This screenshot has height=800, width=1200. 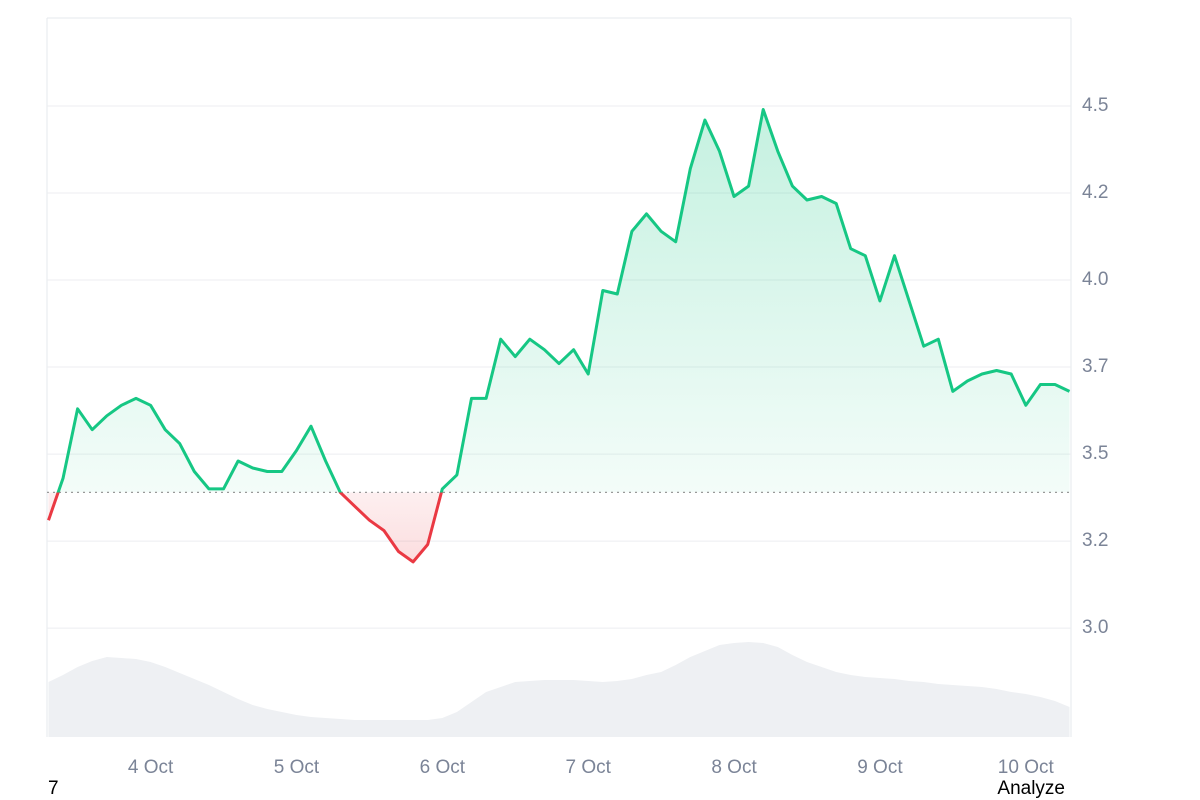 I want to click on y-tick-label: 4.0, so click(x=1095, y=279).